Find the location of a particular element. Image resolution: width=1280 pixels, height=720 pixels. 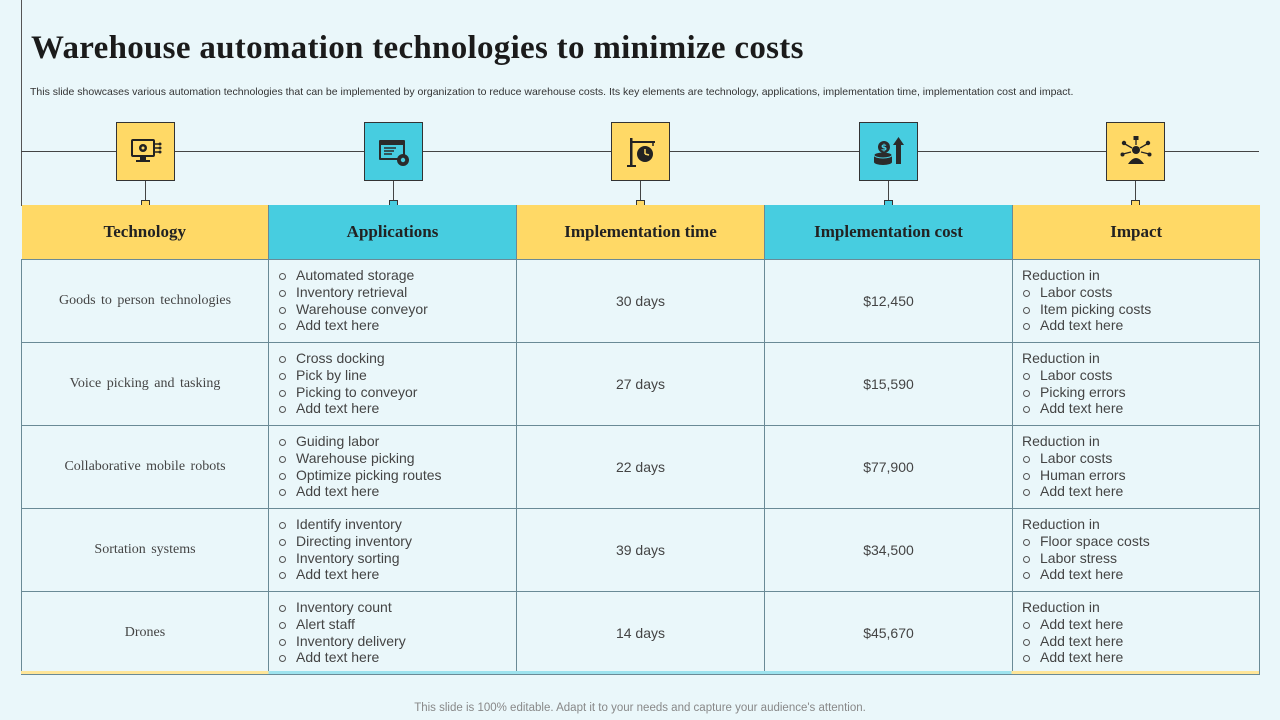

time-cell: 27 days is located at coordinates (640, 383).